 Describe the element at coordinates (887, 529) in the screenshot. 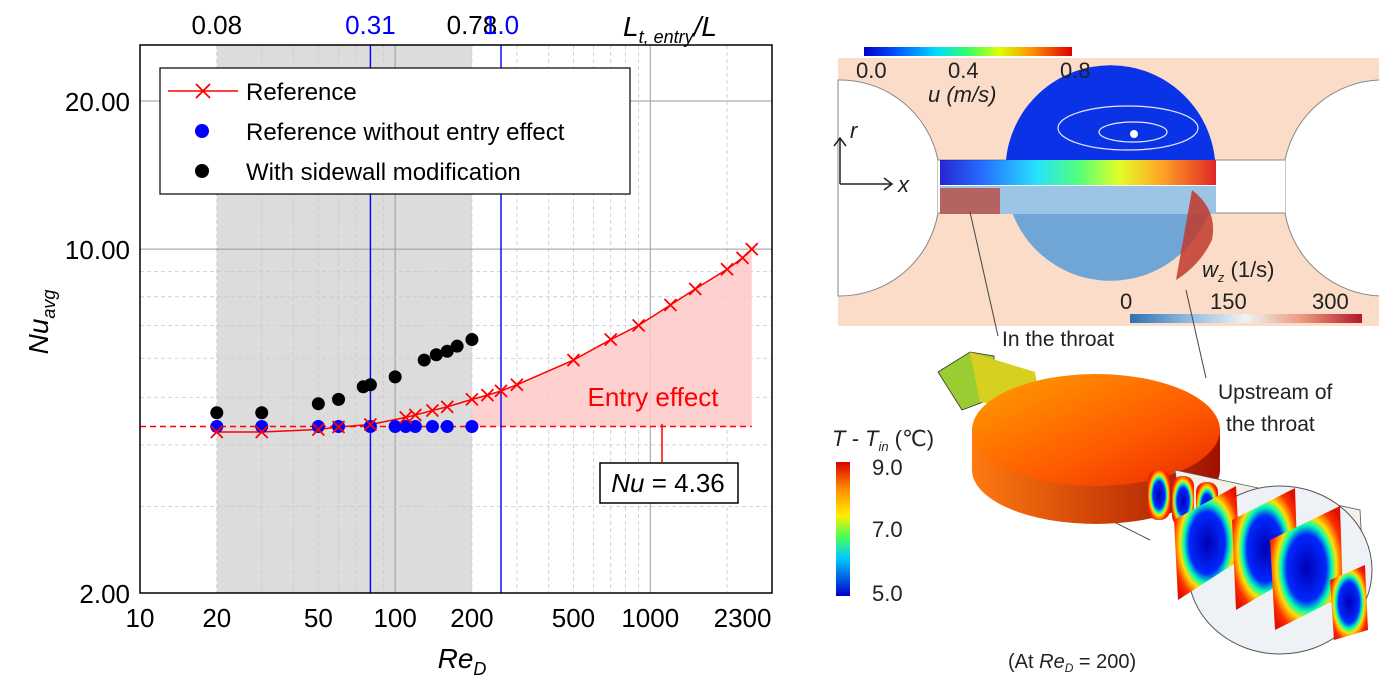

I see `temp-colorbar-tick-1: 7.0` at that location.